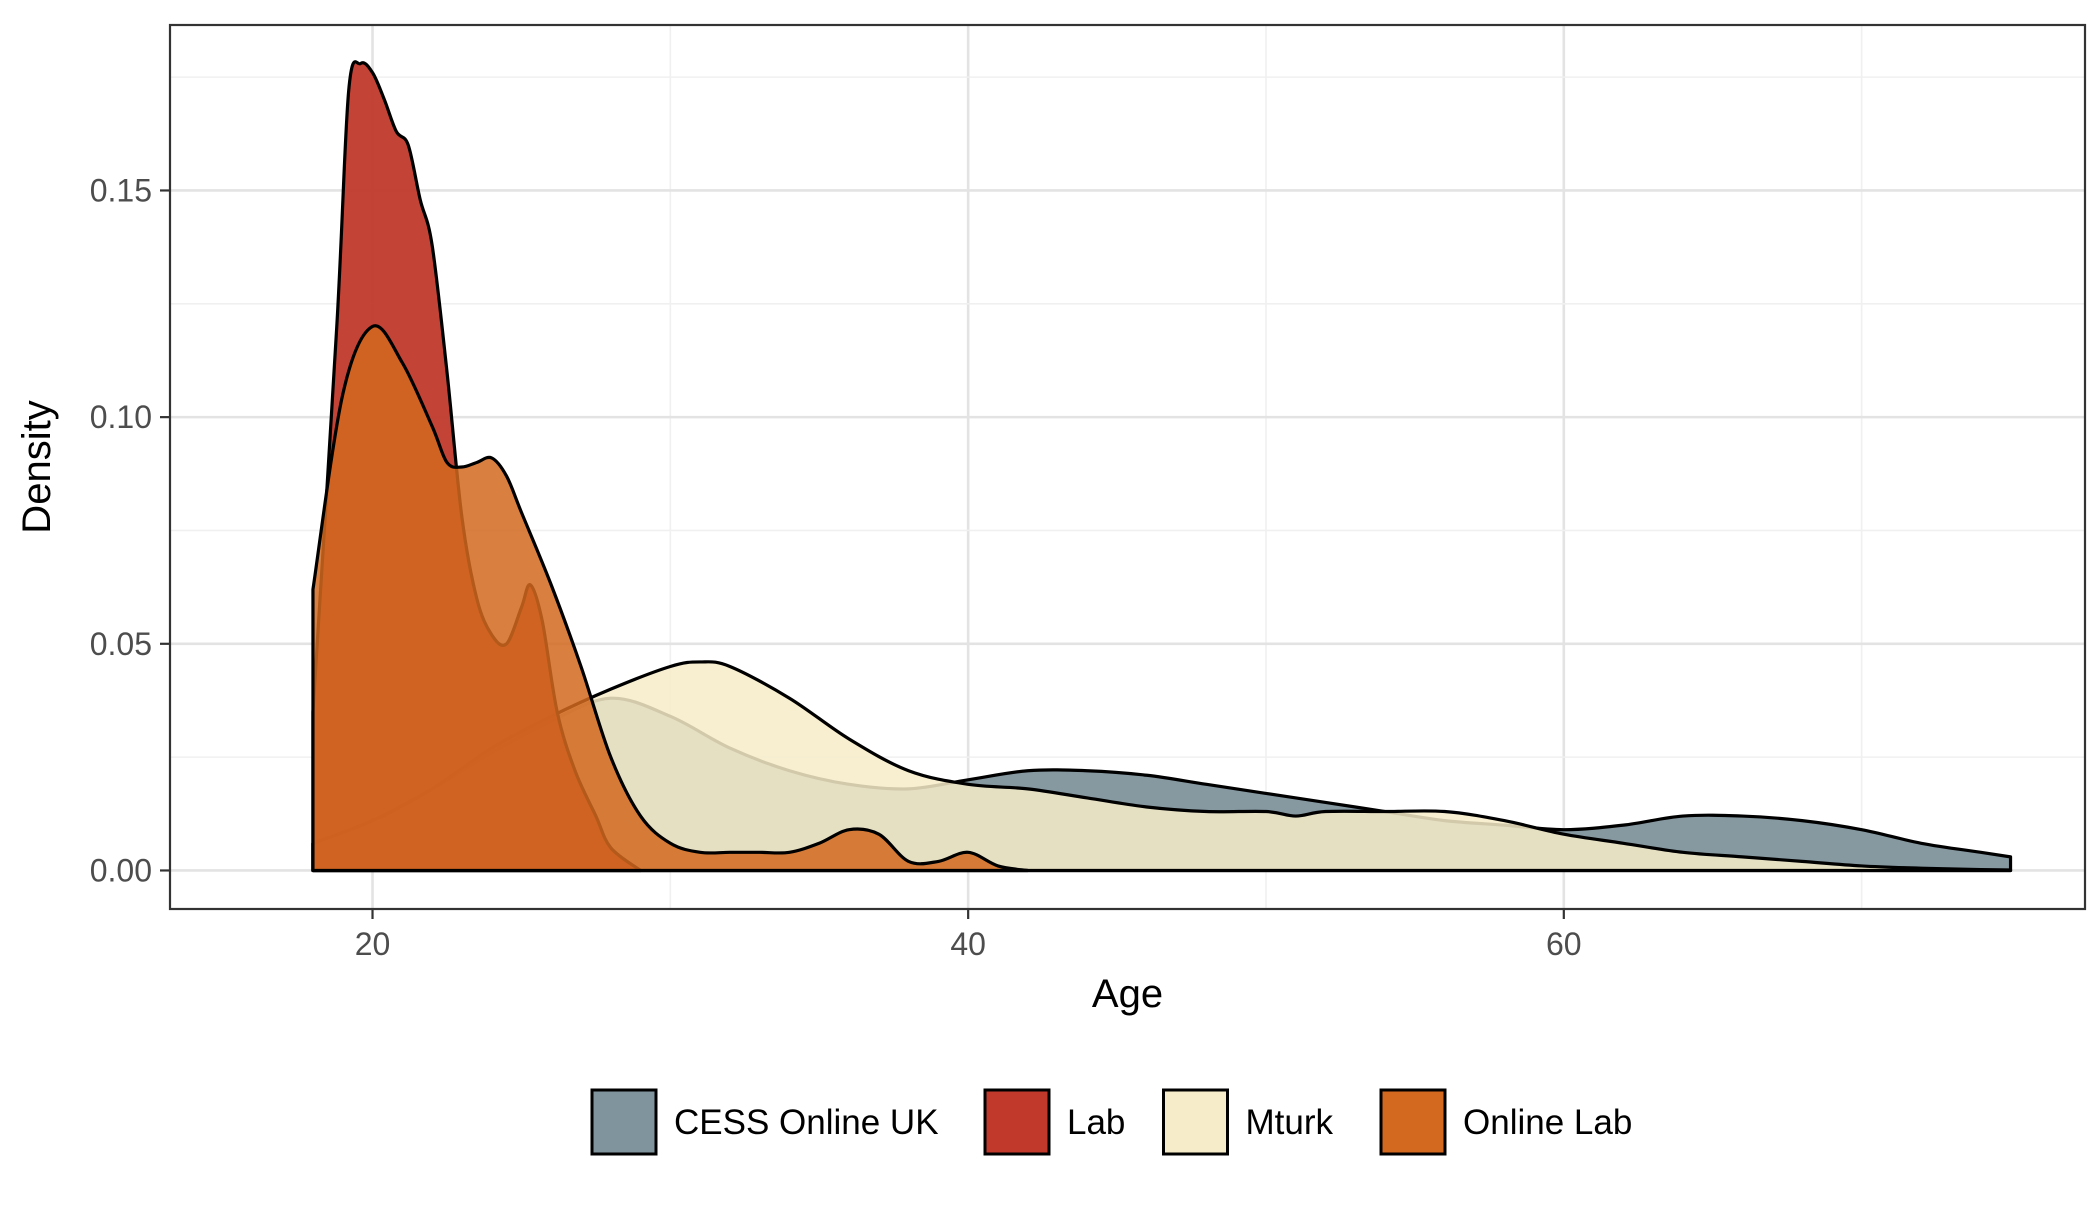 This screenshot has height=1205, width=2100. I want to click on legend: CESS Online UK Lab Mturk Online Lab, so click(1111, 1122).